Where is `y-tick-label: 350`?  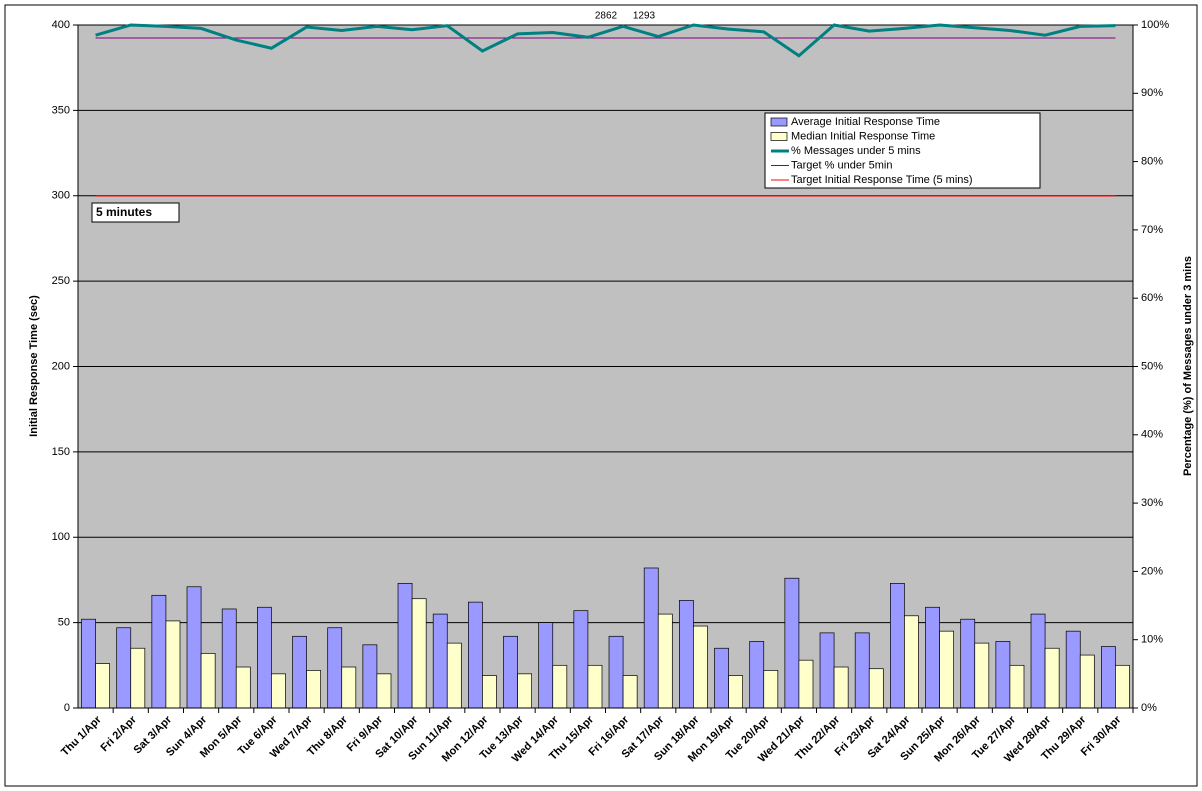
y-tick-label: 350 is located at coordinates (61, 110).